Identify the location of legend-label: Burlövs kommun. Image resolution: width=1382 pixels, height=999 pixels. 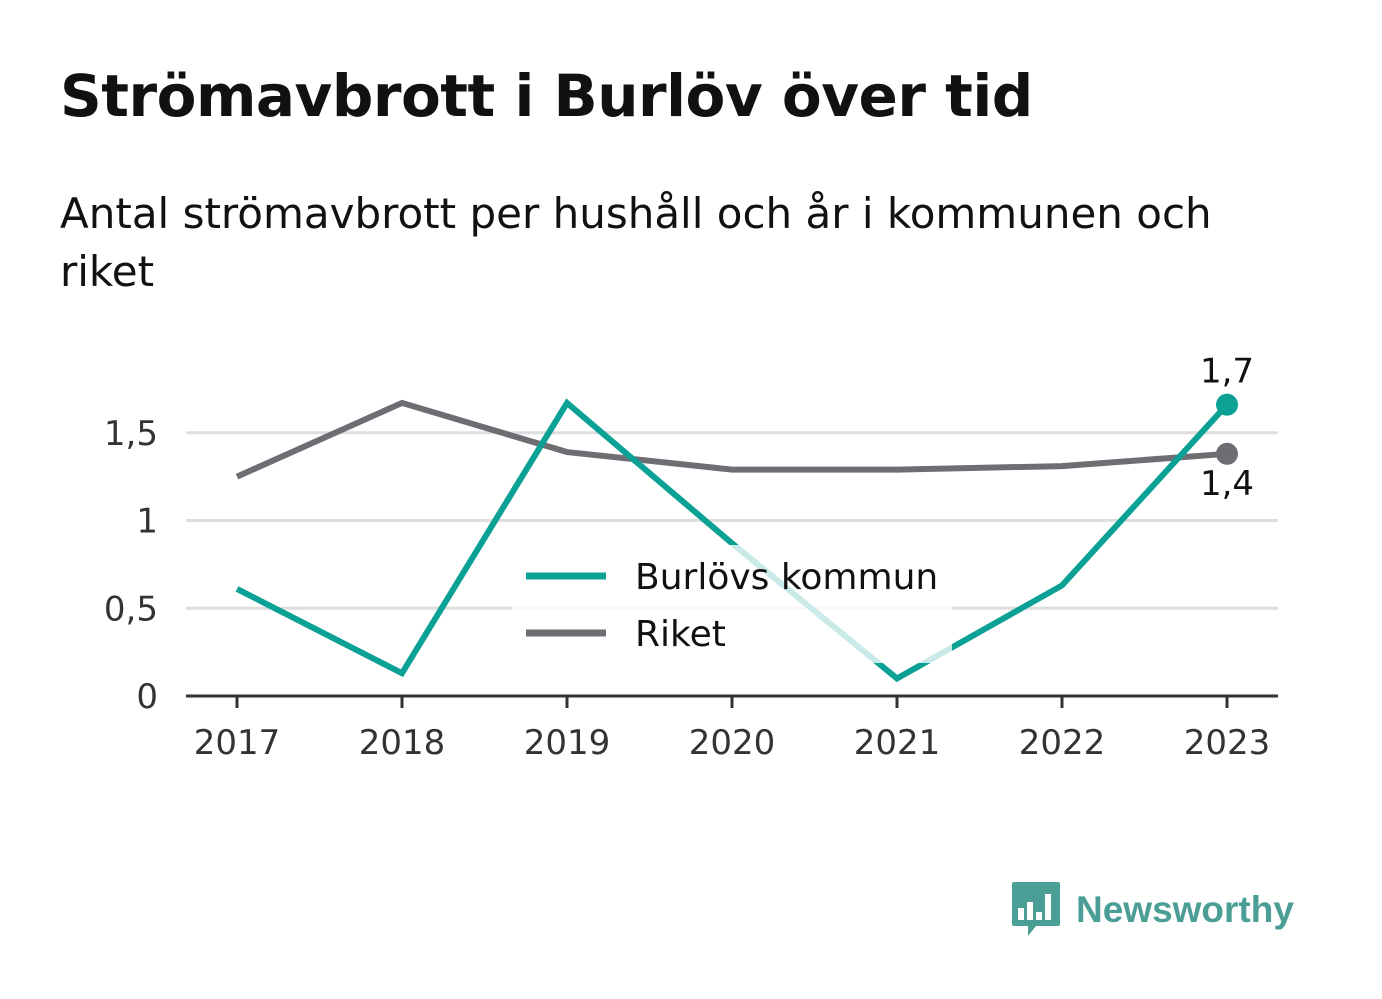
(786, 577).